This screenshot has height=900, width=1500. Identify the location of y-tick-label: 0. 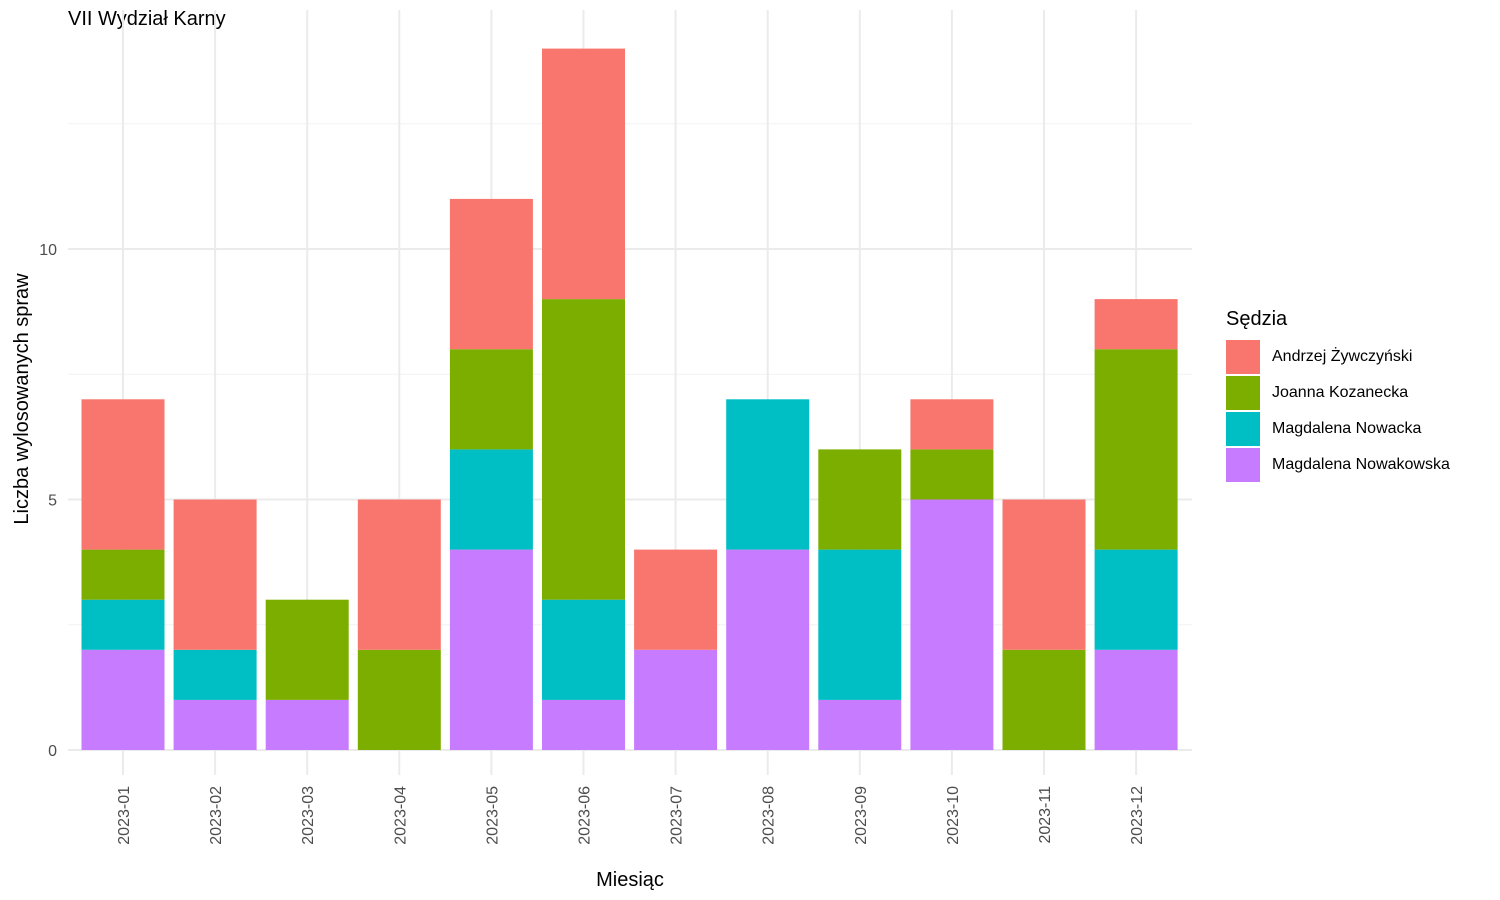
(52, 751).